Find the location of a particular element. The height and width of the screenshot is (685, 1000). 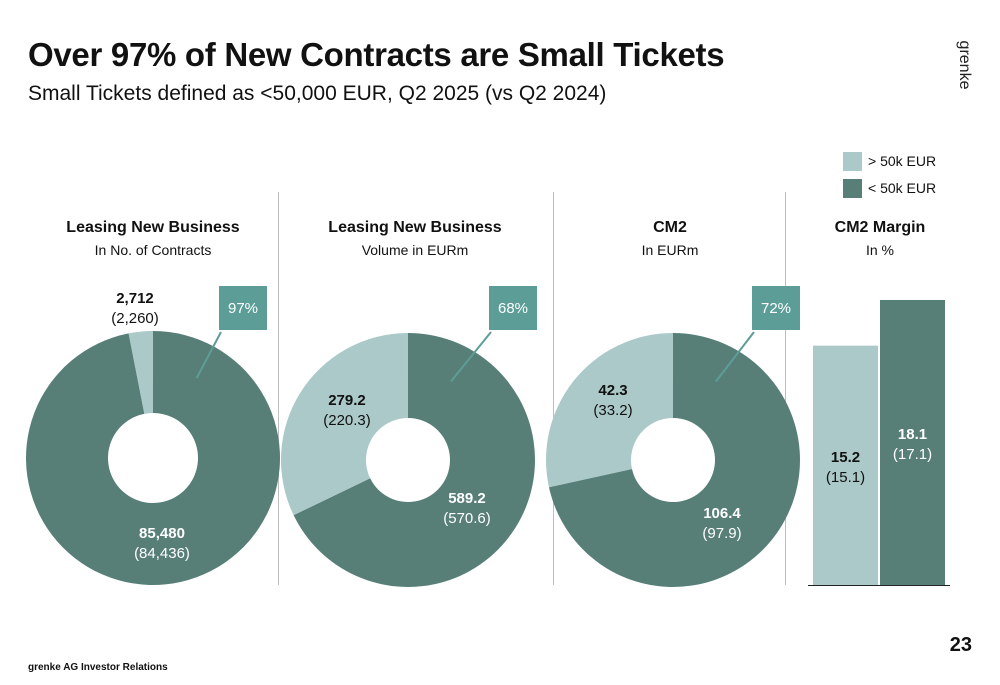

donut-slice-large-volume is located at coordinates (344, 424).